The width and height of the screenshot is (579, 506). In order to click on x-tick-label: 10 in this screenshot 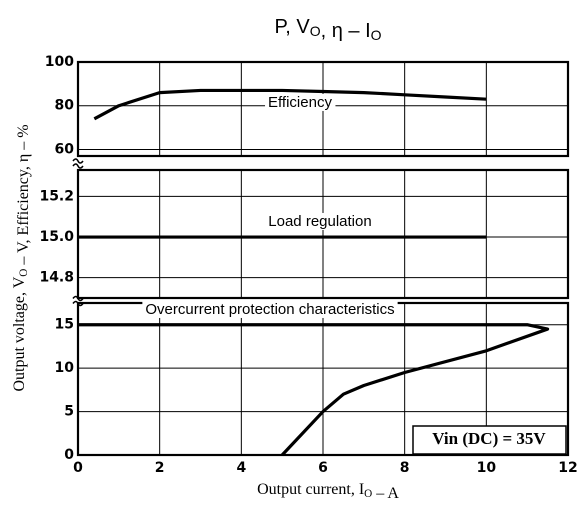, I will do `click(487, 468)`.